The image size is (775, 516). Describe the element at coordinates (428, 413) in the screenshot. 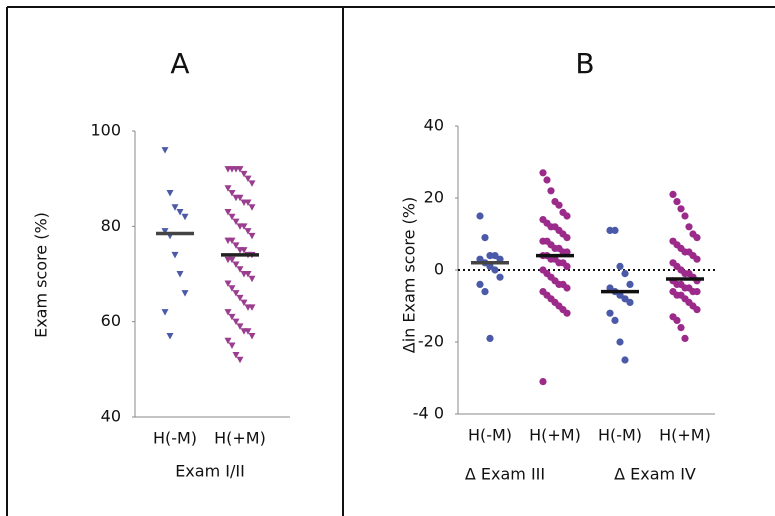

I see `y-tick-label: -4 0` at that location.